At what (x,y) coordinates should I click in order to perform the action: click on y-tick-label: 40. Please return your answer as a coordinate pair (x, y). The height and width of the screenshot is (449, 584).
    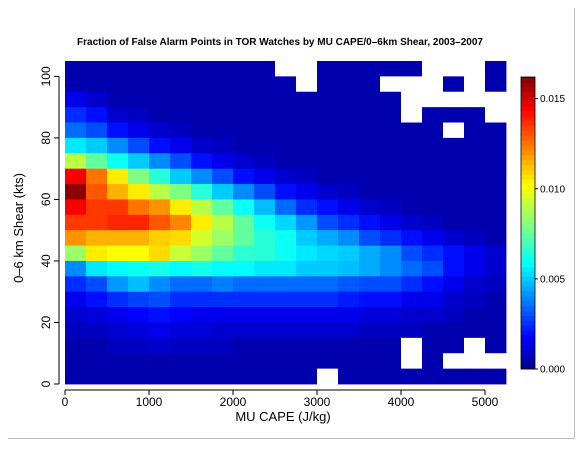
    Looking at the image, I should click on (46, 261).